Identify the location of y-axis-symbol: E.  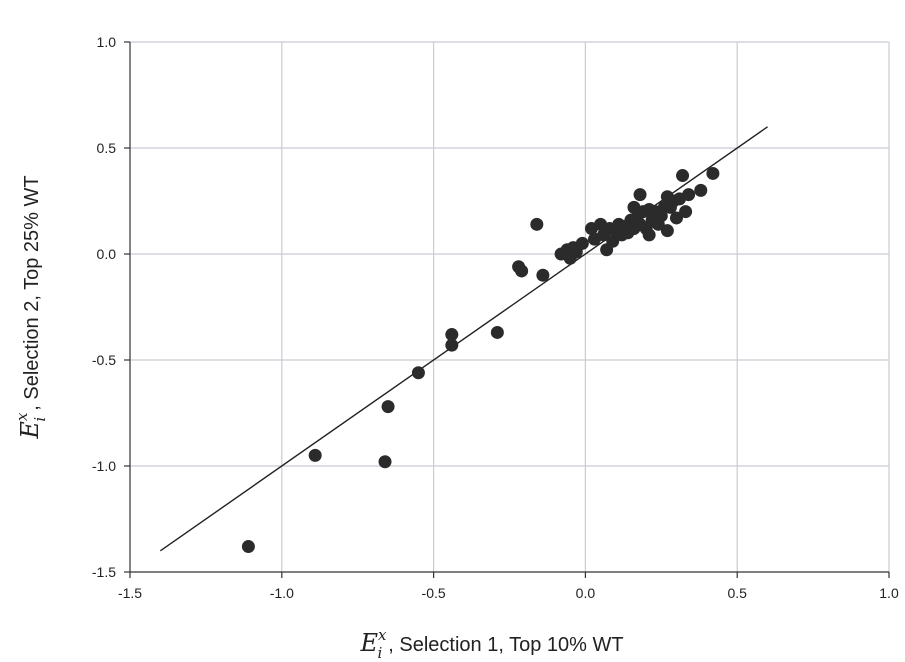
(30, 430).